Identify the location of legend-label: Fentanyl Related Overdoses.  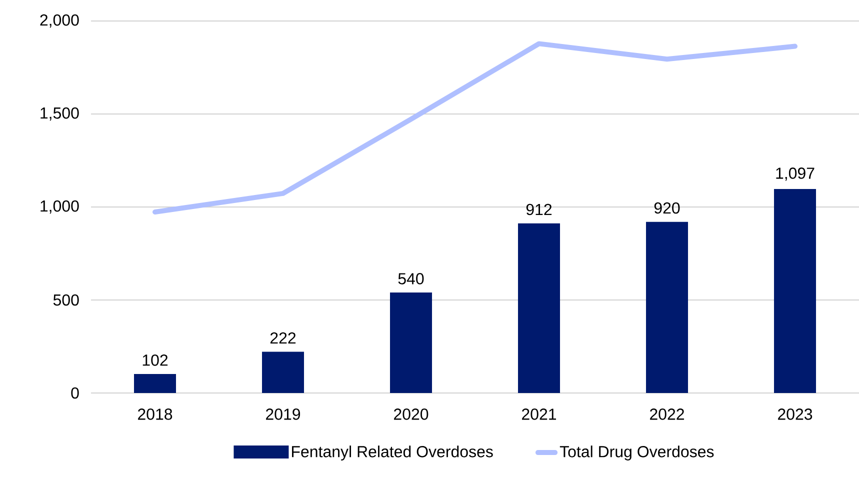
(392, 453).